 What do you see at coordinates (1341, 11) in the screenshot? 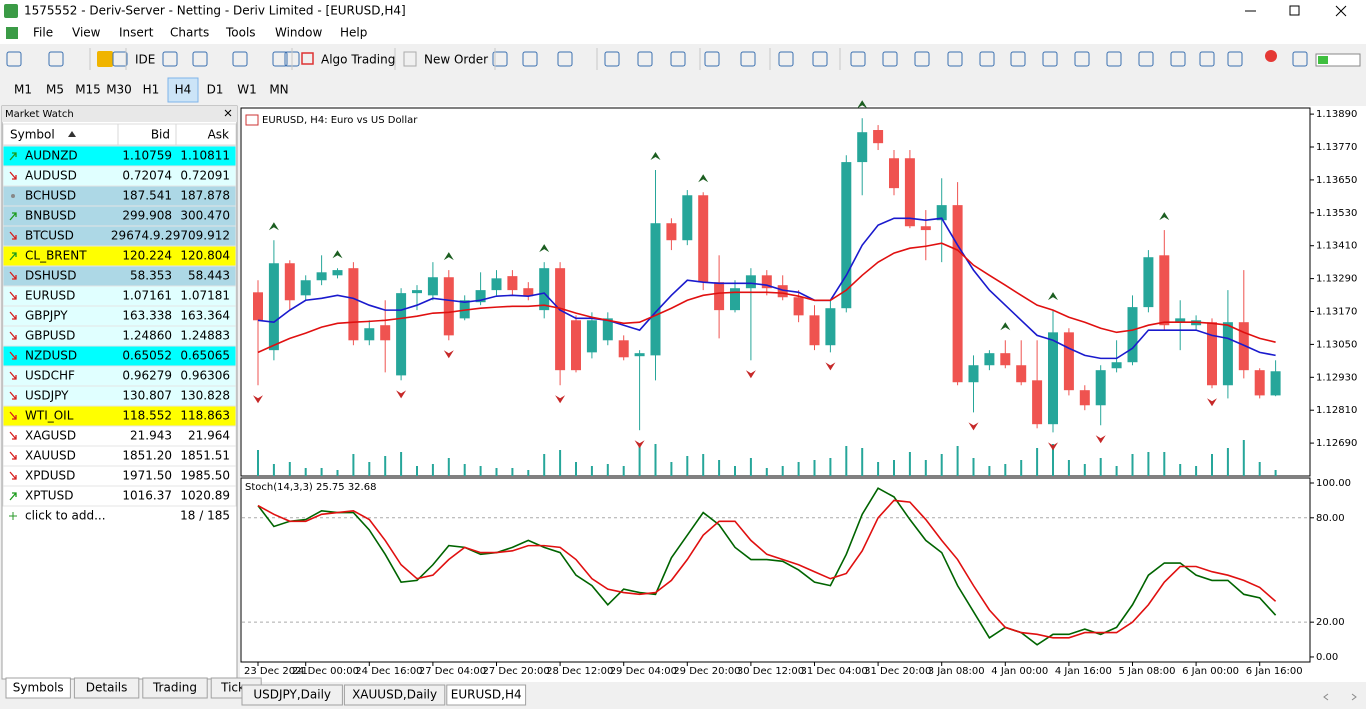
I see `close-button` at bounding box center [1341, 11].